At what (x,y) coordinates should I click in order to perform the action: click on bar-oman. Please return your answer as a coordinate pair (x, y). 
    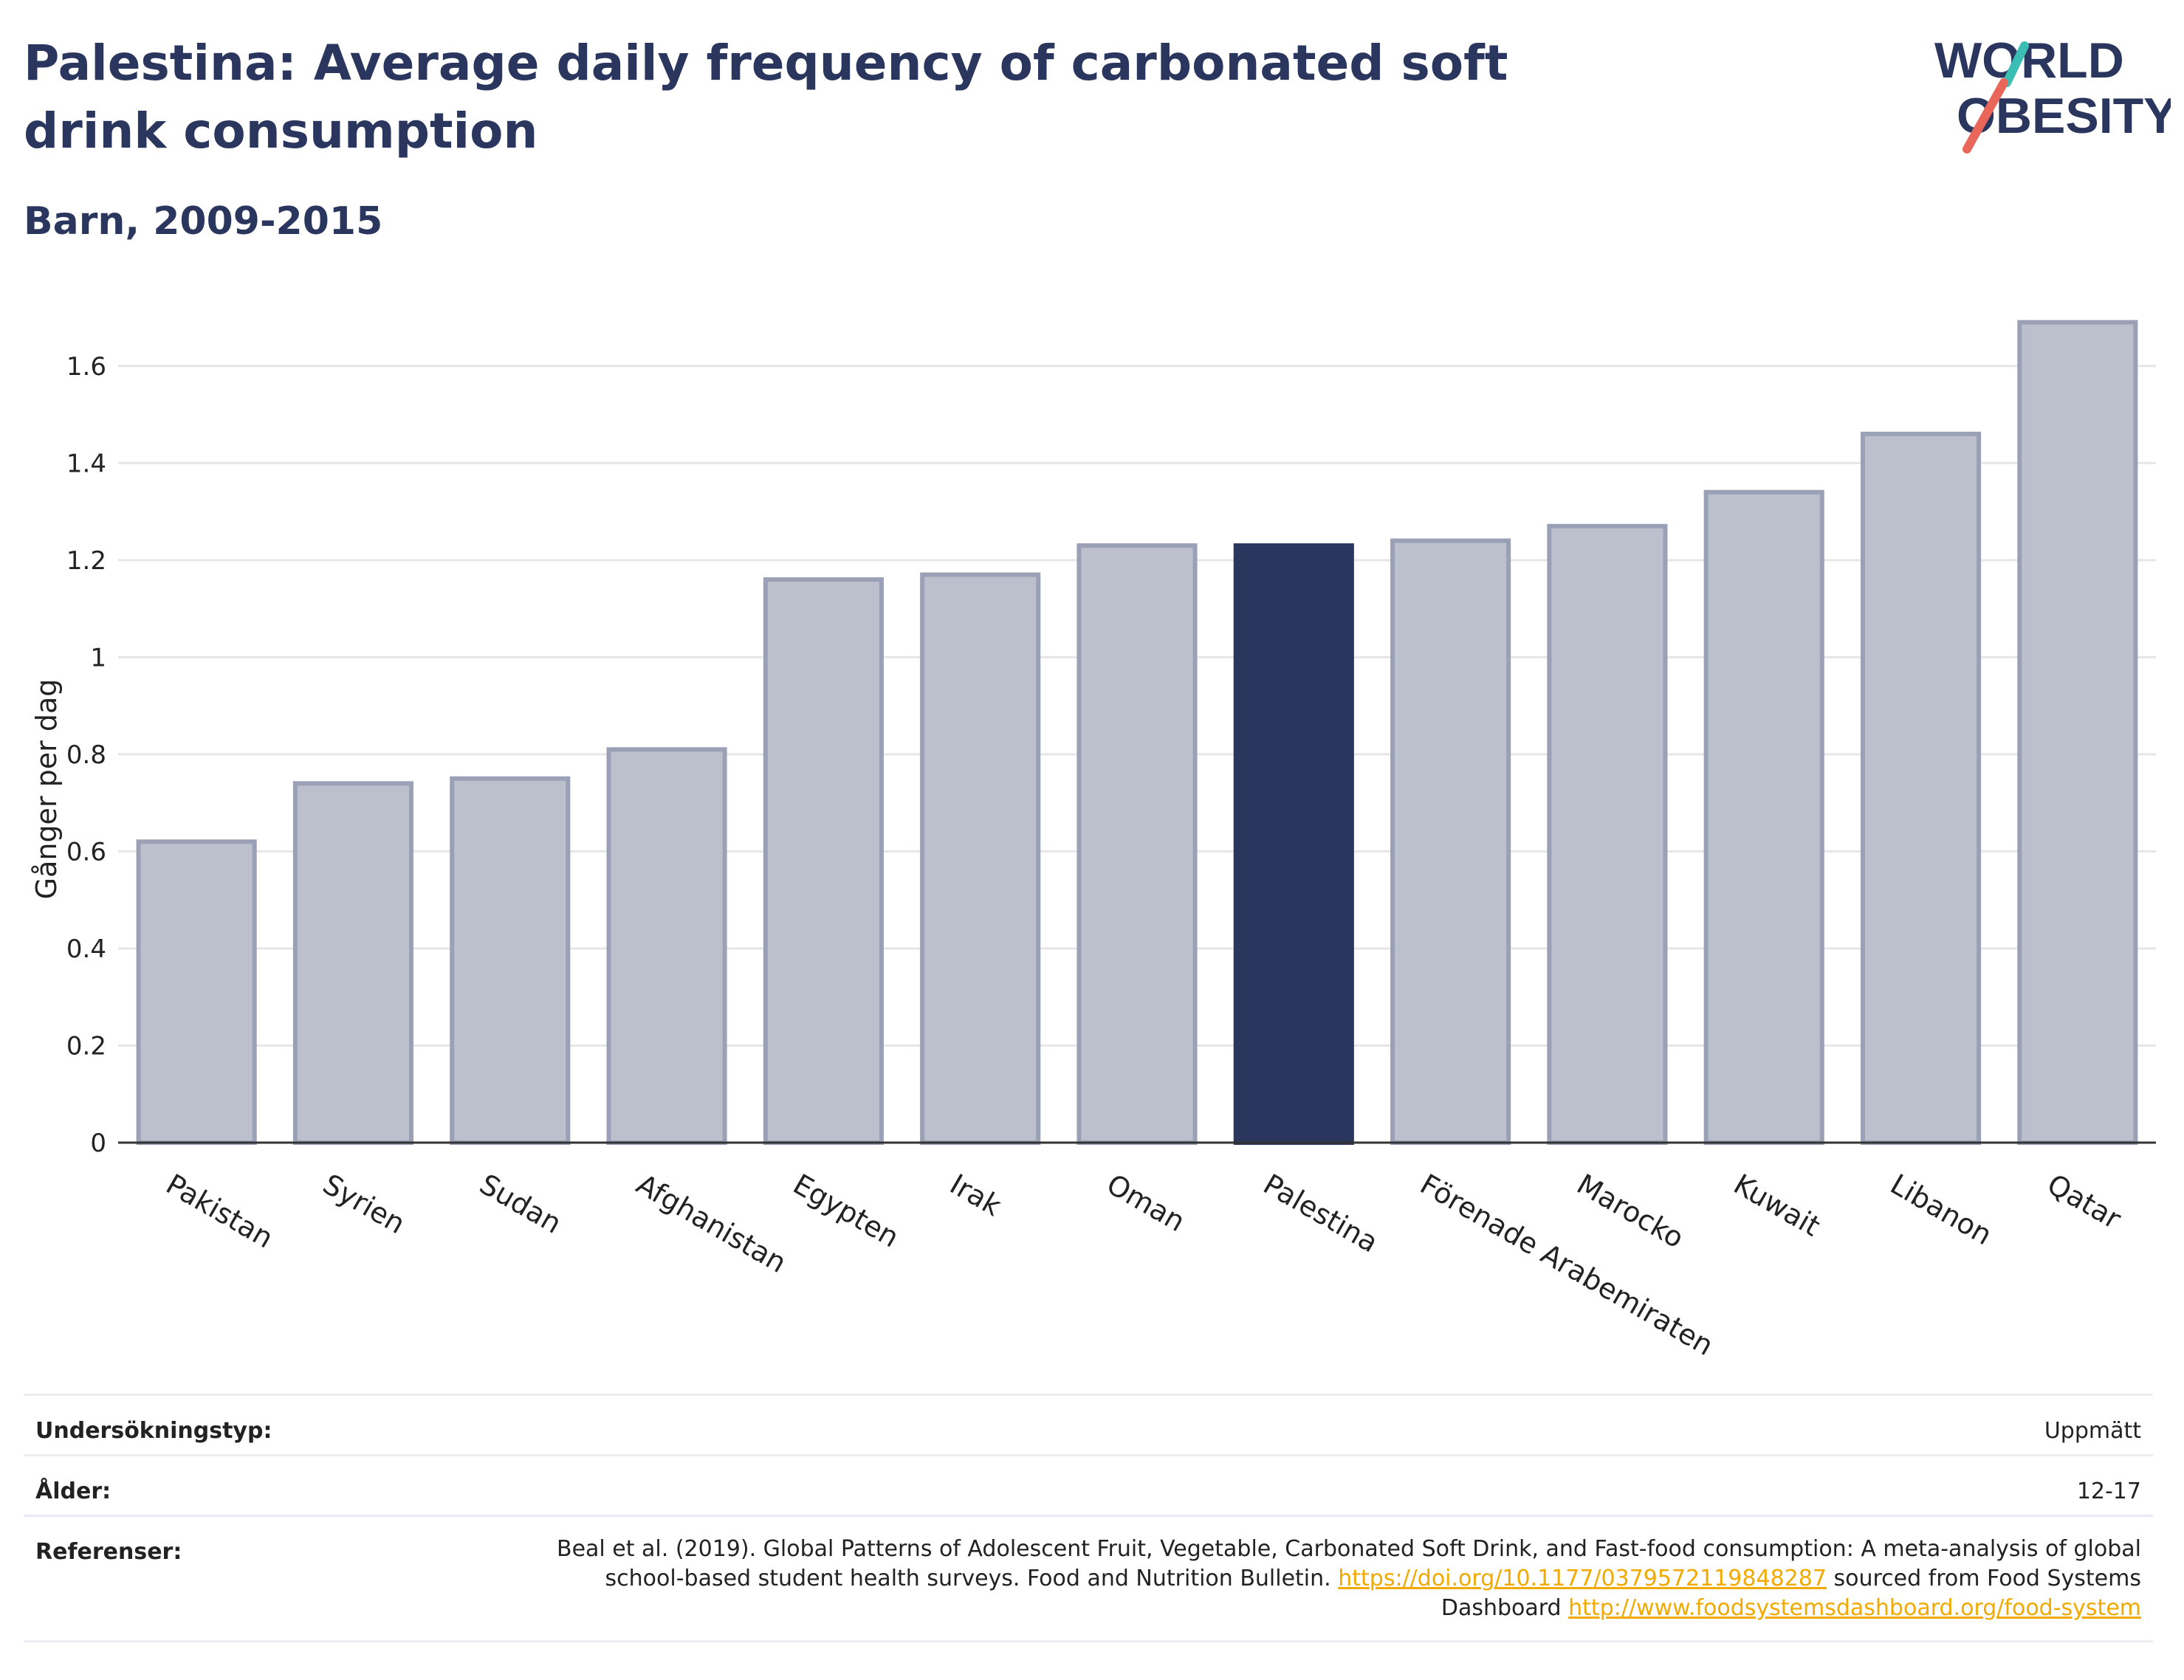
    Looking at the image, I should click on (1137, 844).